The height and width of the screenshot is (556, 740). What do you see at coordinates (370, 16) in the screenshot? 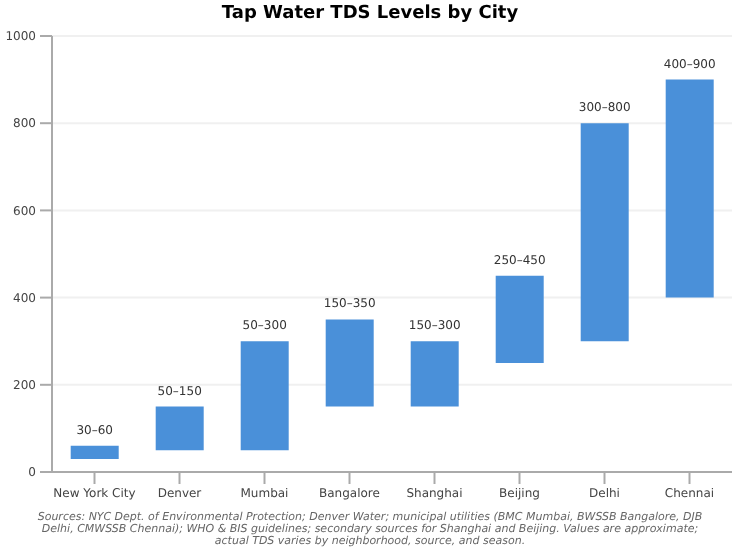
I see `chart-title: Tap Water TDS Levels by City` at bounding box center [370, 16].